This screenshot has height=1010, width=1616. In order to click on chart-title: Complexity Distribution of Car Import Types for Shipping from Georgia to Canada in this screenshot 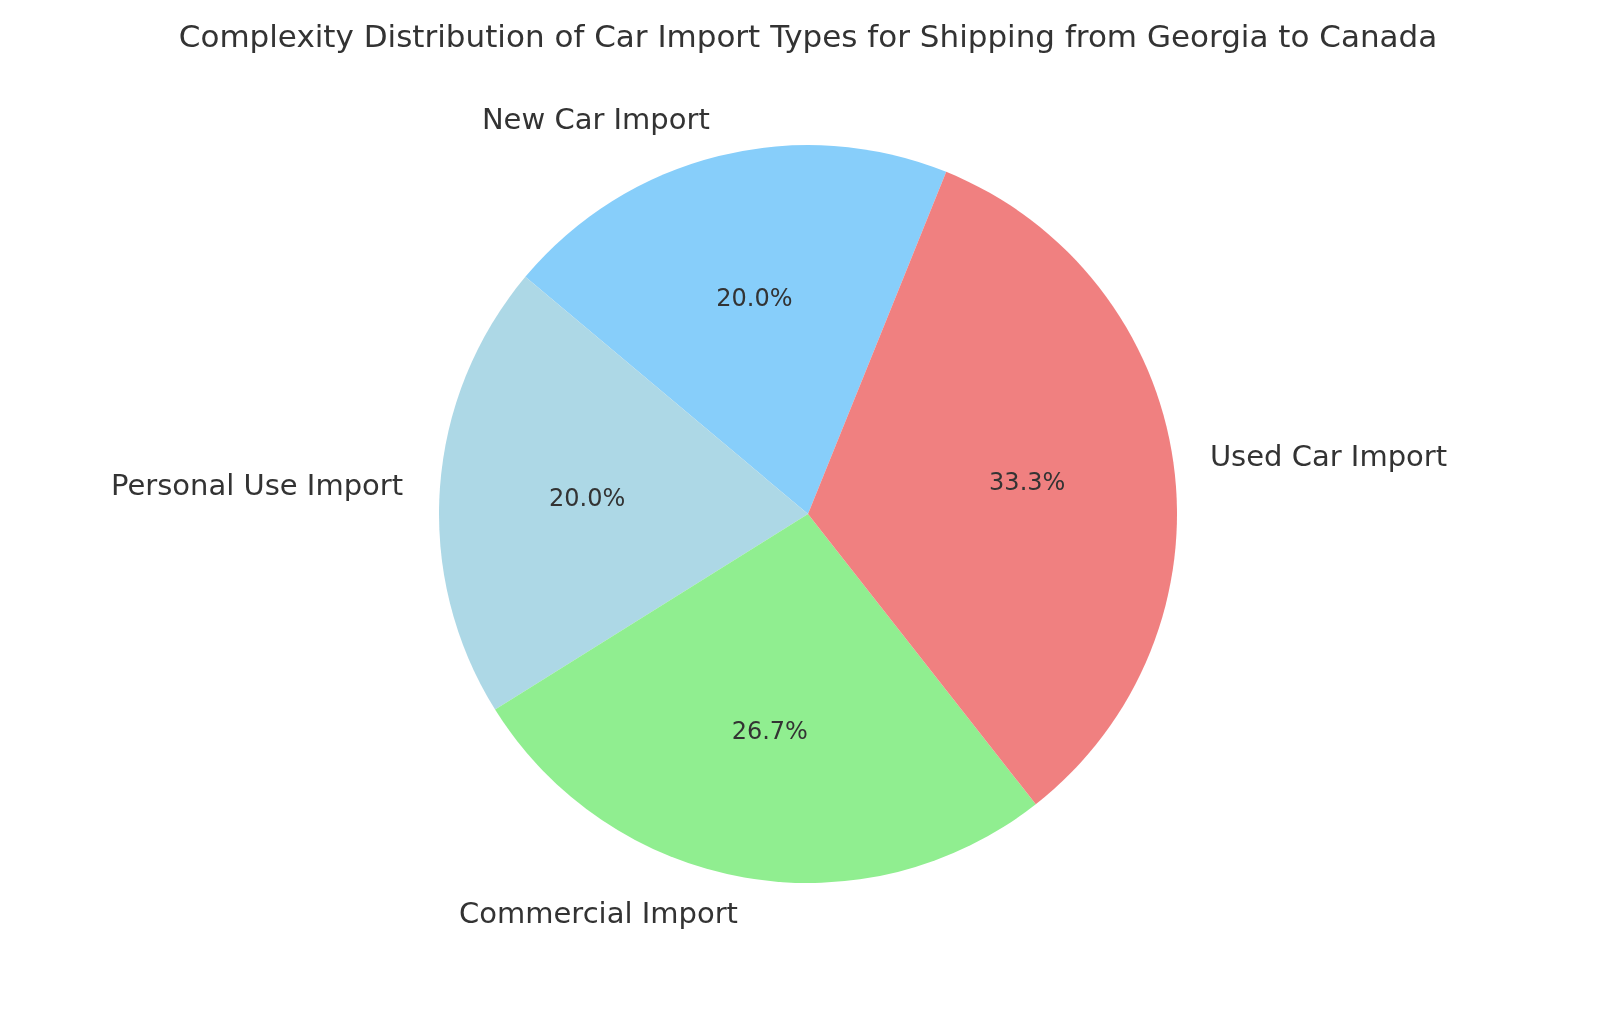, I will do `click(808, 36)`.